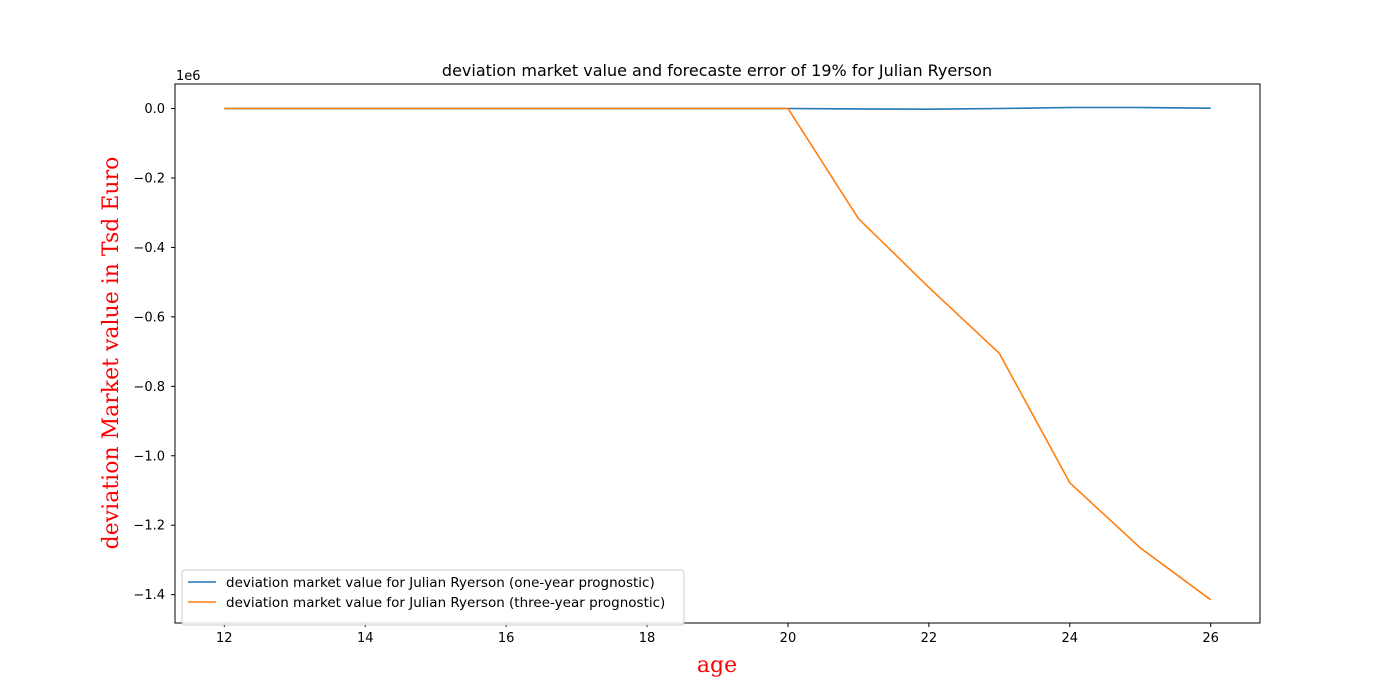 Image resolution: width=1400 pixels, height=700 pixels. I want to click on x-tick-label: 20, so click(788, 638).